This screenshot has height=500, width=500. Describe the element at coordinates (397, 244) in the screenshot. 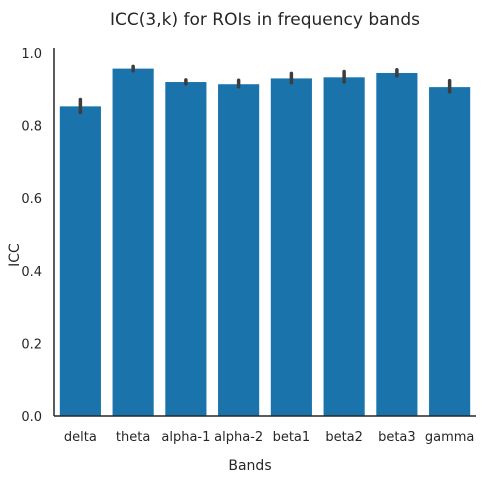

I see `bar-beta3` at that location.